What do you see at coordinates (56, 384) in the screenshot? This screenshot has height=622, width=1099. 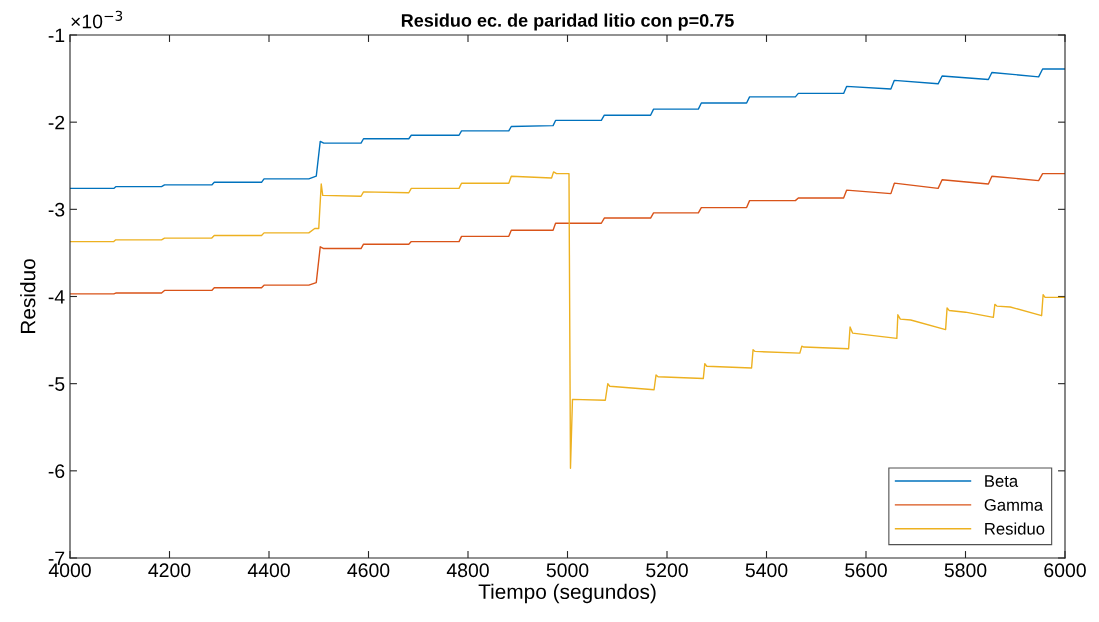 I see `y-tick-label: -5` at bounding box center [56, 384].